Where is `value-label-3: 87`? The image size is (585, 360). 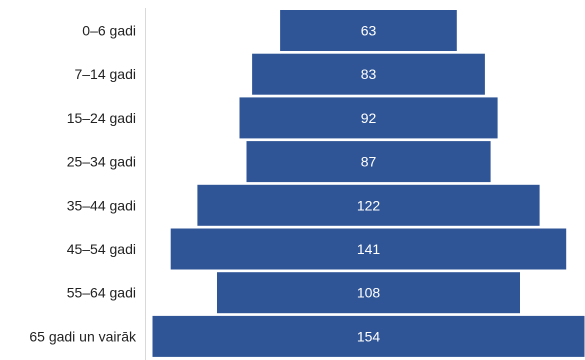 value-label-3: 87 is located at coordinates (369, 162).